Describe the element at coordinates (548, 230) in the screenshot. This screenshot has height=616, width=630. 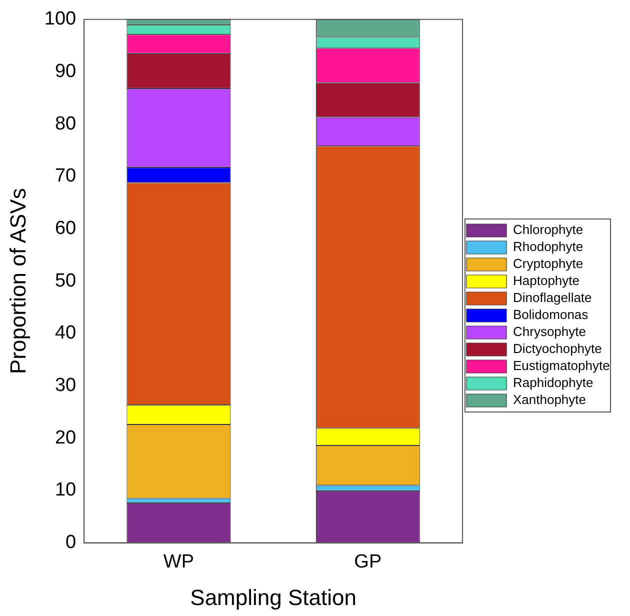
I see `legend-label: Chlorophyte` at that location.